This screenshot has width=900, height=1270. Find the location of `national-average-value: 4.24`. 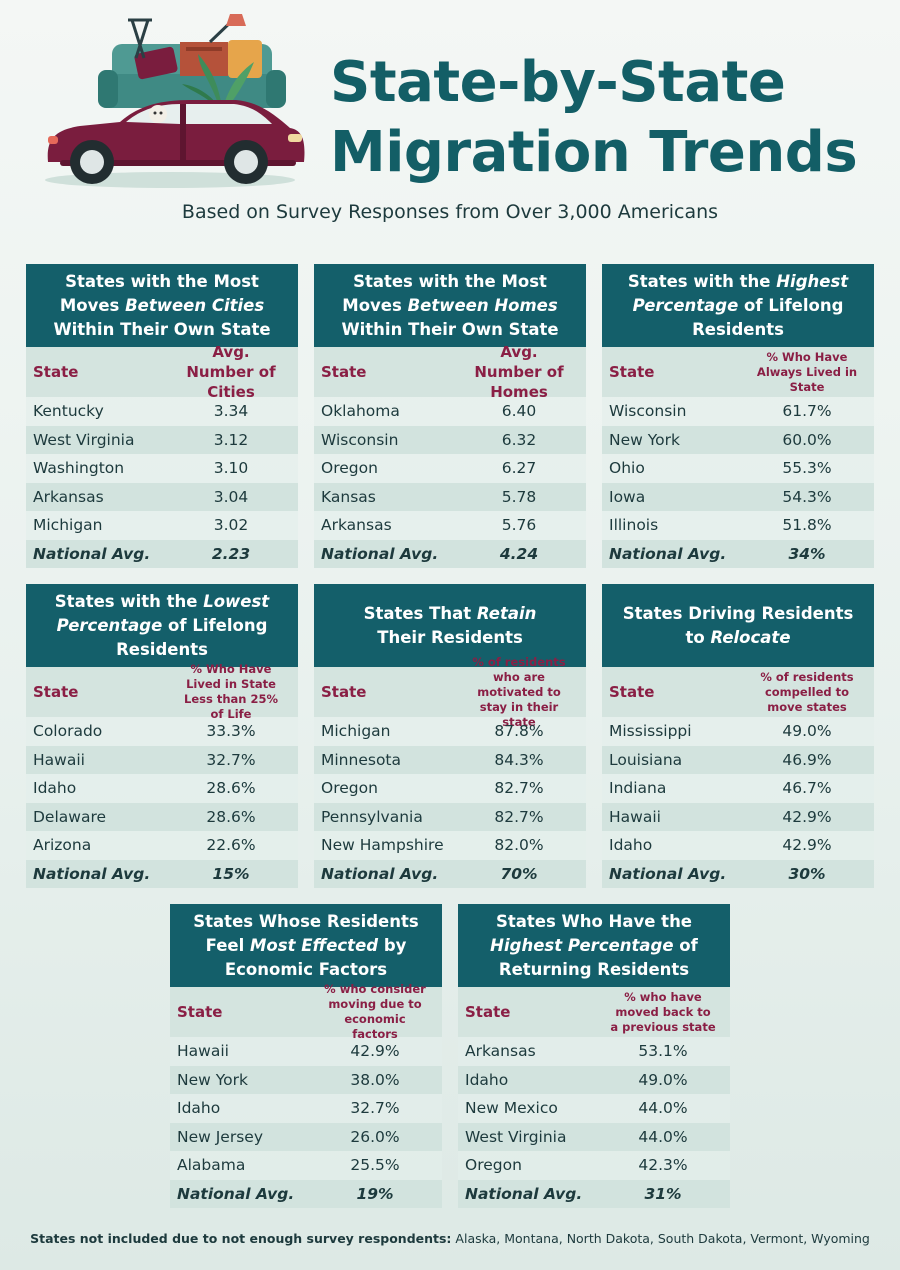

national-average-value: 4.24 is located at coordinates (519, 553).